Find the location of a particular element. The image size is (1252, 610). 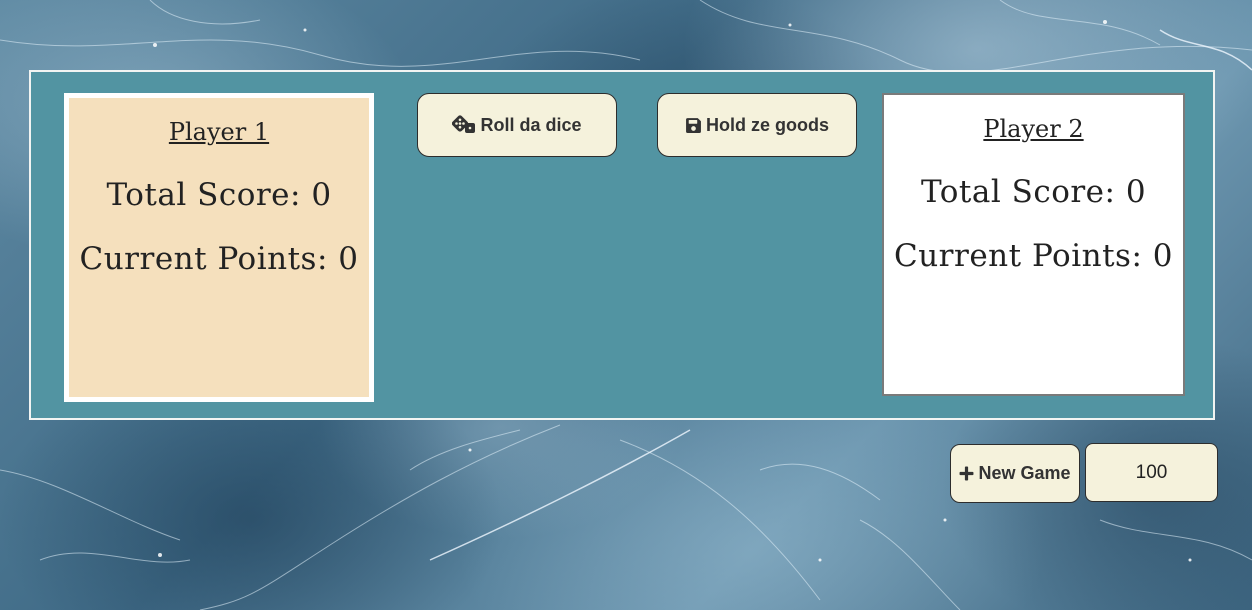

player-2-current-points: Current Points: 0 is located at coordinates (1033, 256).